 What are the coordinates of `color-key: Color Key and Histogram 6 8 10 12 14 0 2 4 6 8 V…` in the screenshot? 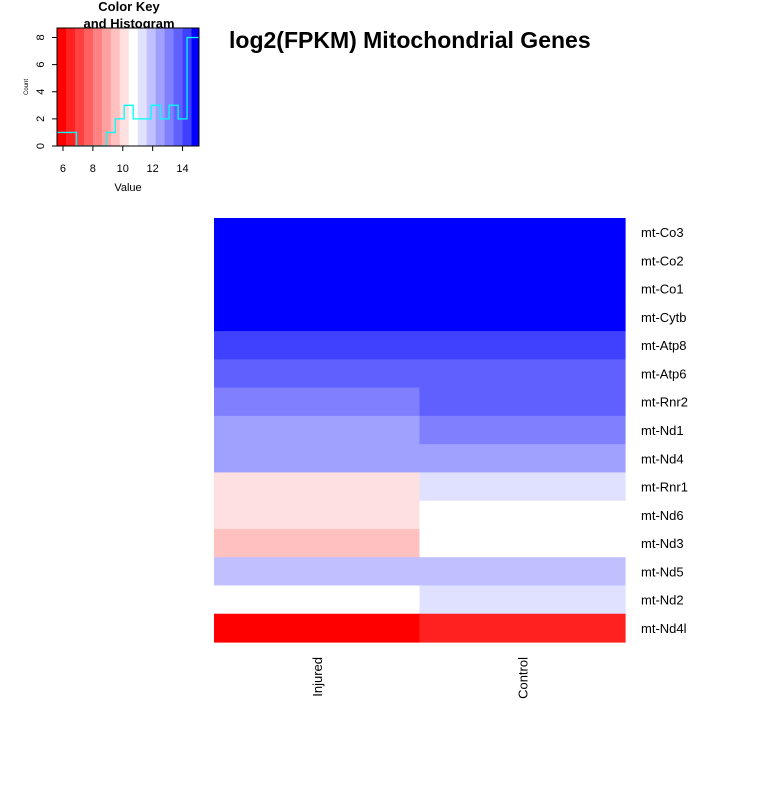 It's located at (112, 97).